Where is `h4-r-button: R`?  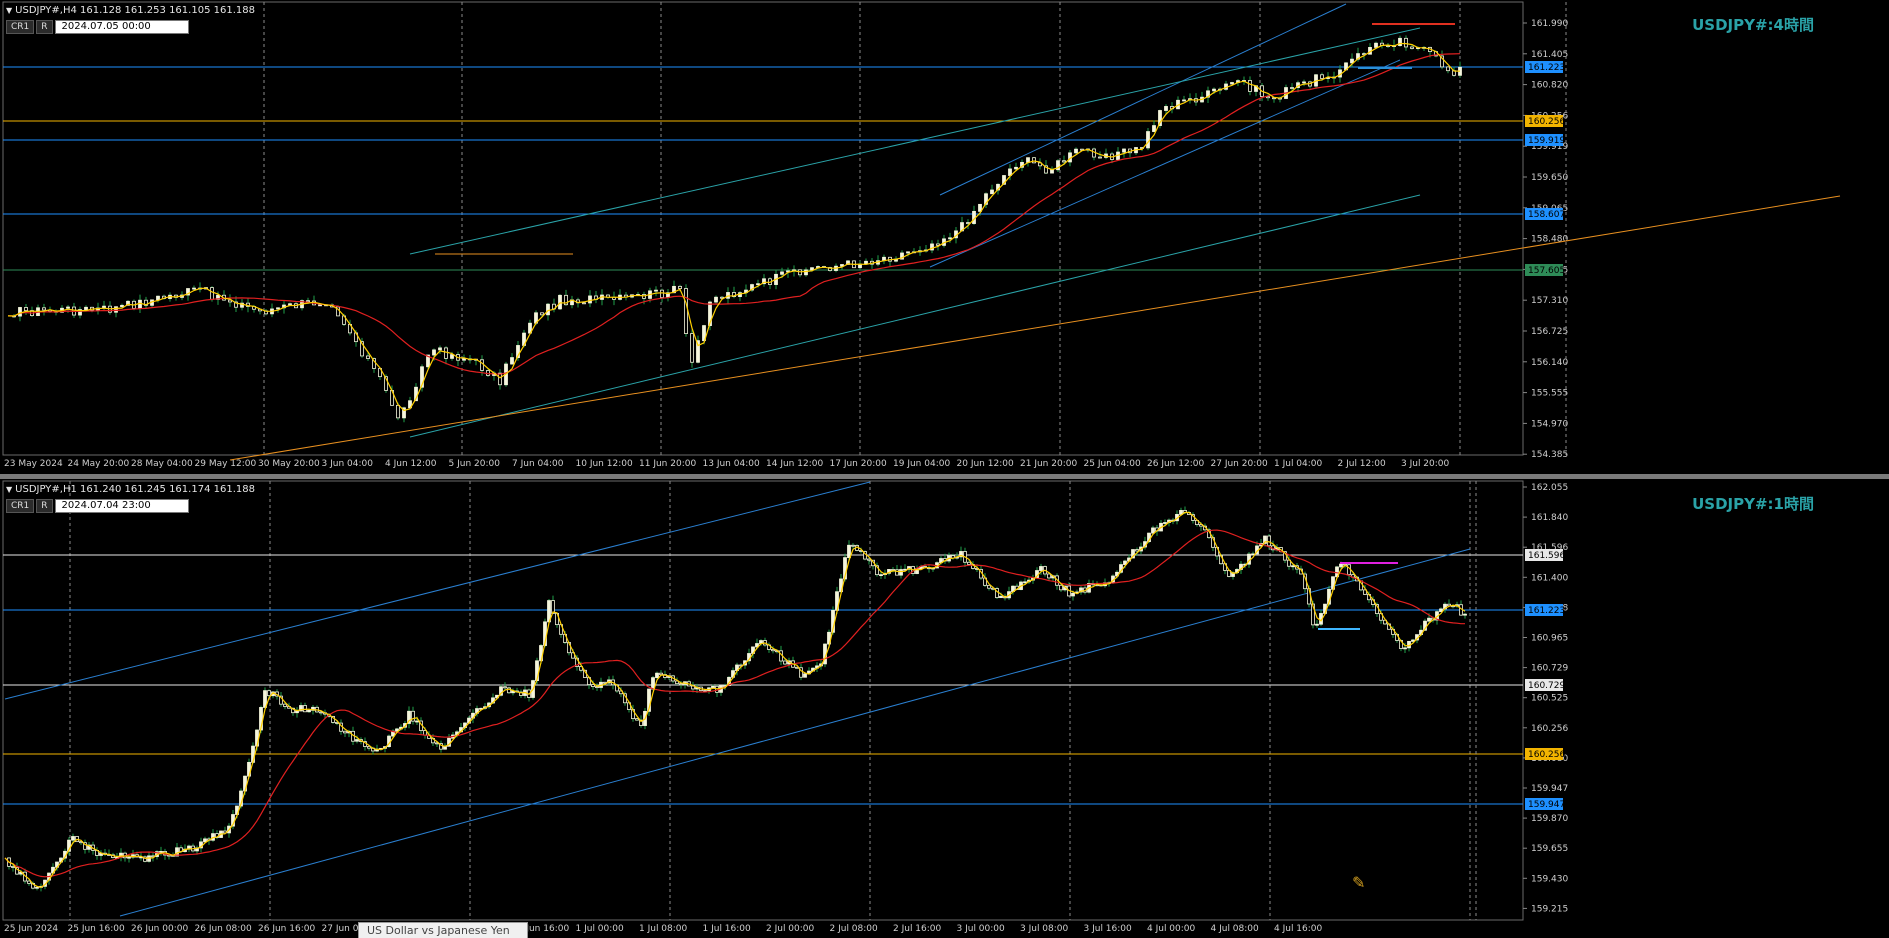
h4-r-button: R is located at coordinates (44, 27).